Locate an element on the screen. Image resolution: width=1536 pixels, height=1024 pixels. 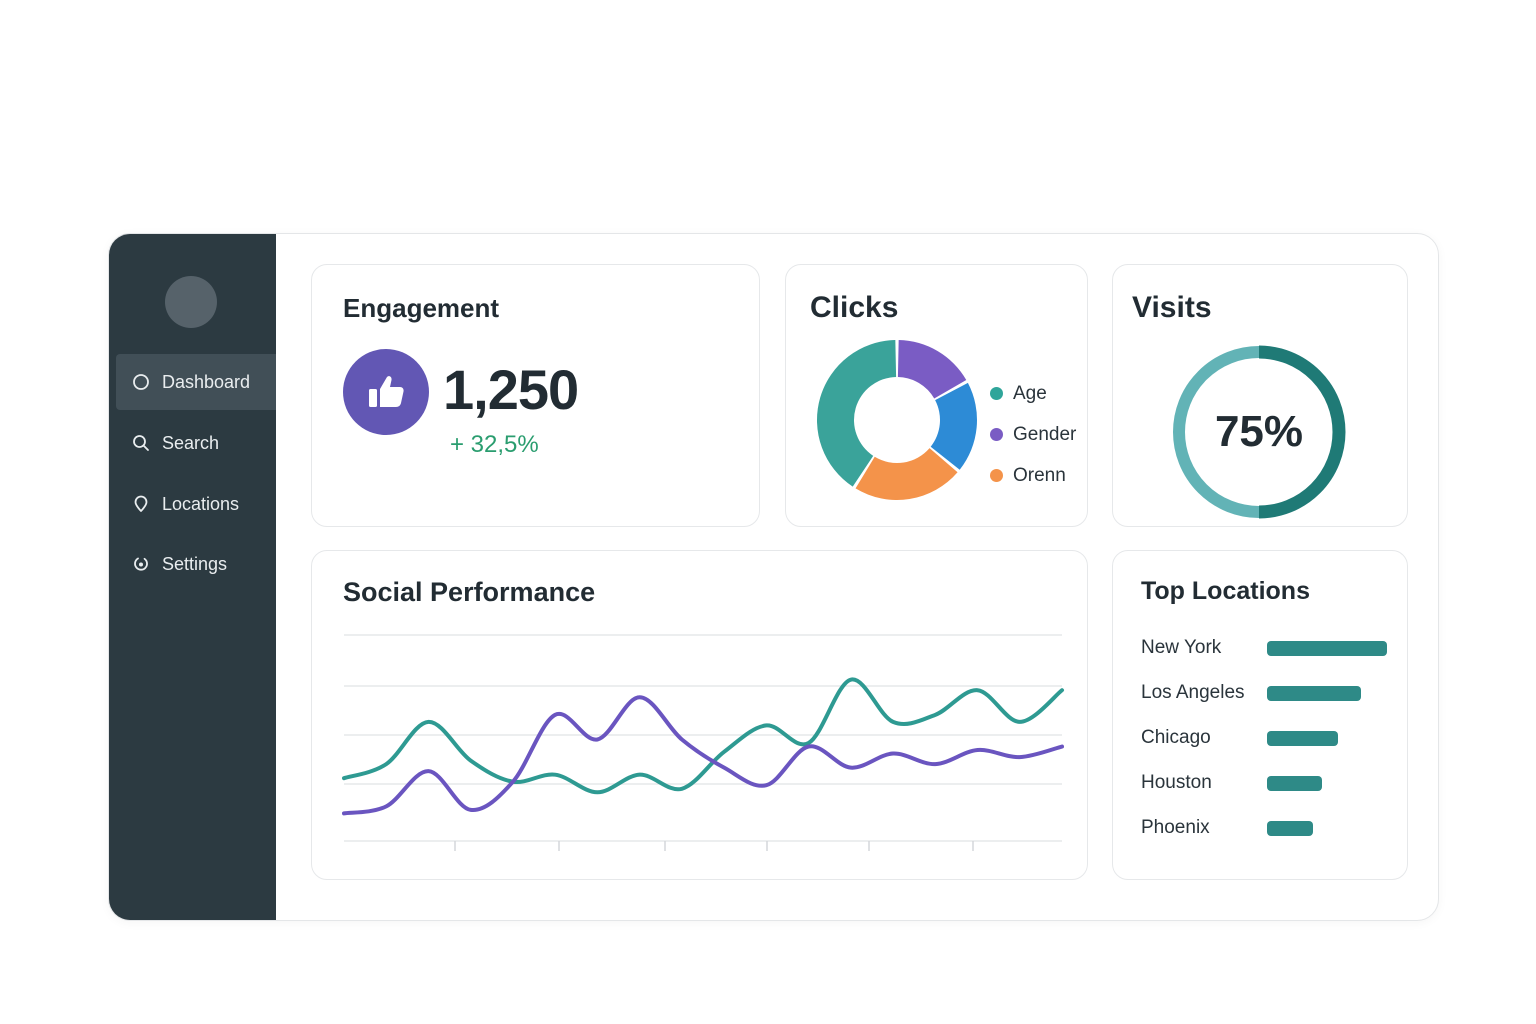
search-icon is located at coordinates (141, 443).